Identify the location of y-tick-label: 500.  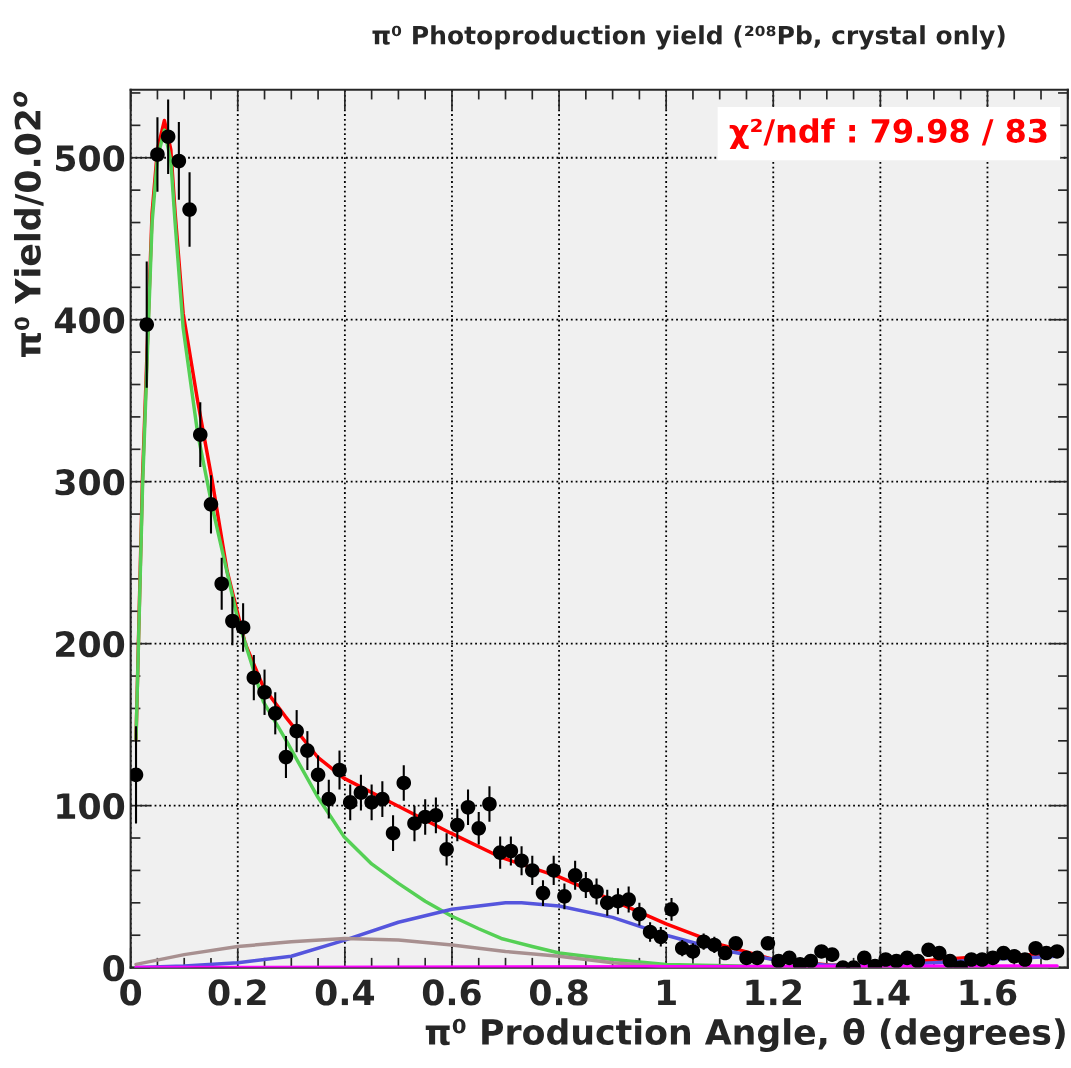
(90, 158).